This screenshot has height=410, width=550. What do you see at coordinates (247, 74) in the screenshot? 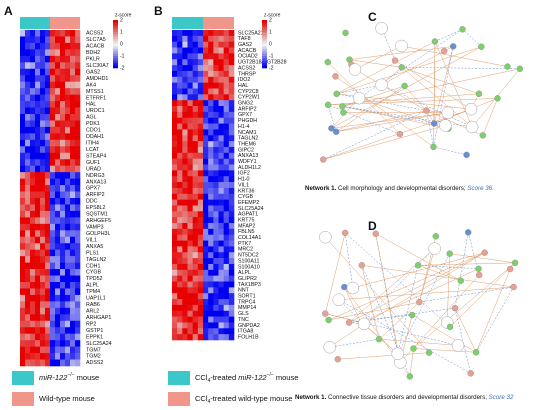
I see `gene-label: THRSP` at bounding box center [247, 74].